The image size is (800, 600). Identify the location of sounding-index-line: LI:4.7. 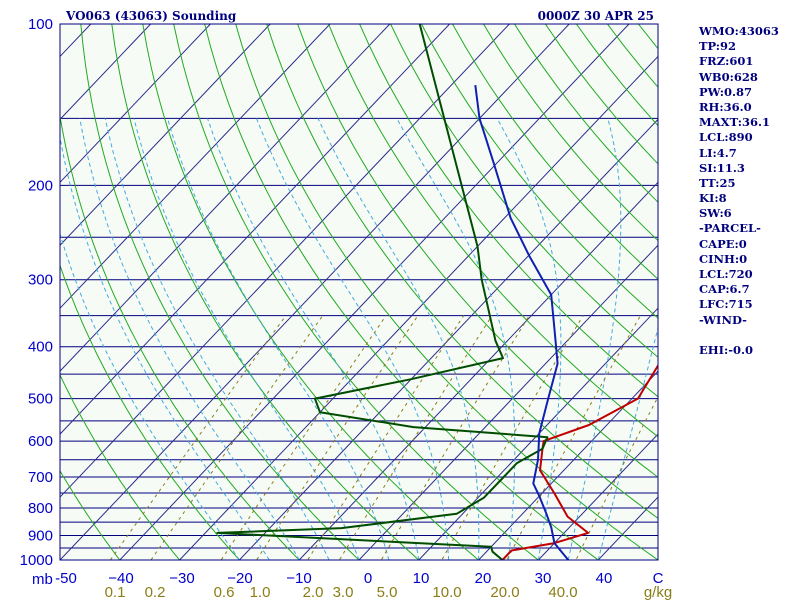
(718, 152).